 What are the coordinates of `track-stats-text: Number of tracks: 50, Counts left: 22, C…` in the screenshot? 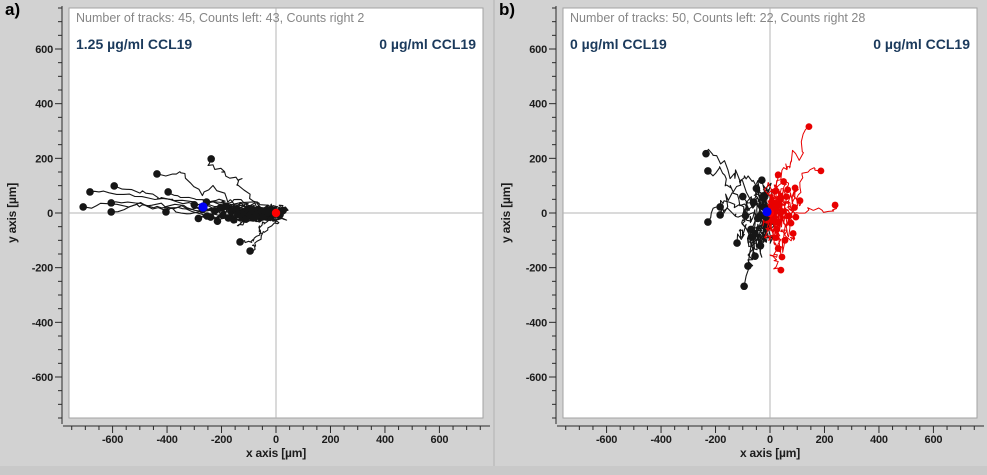 It's located at (718, 18).